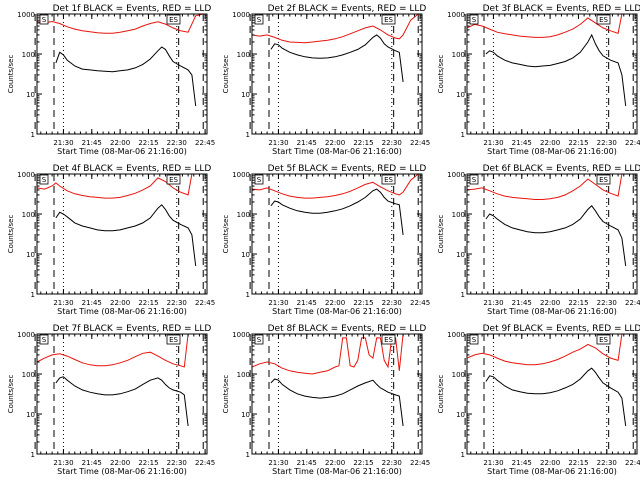 The width and height of the screenshot is (640, 480). Describe the element at coordinates (132, 9) in the screenshot. I see `chart-title: Det 1f BLACK = Events, RED = LLD` at that location.